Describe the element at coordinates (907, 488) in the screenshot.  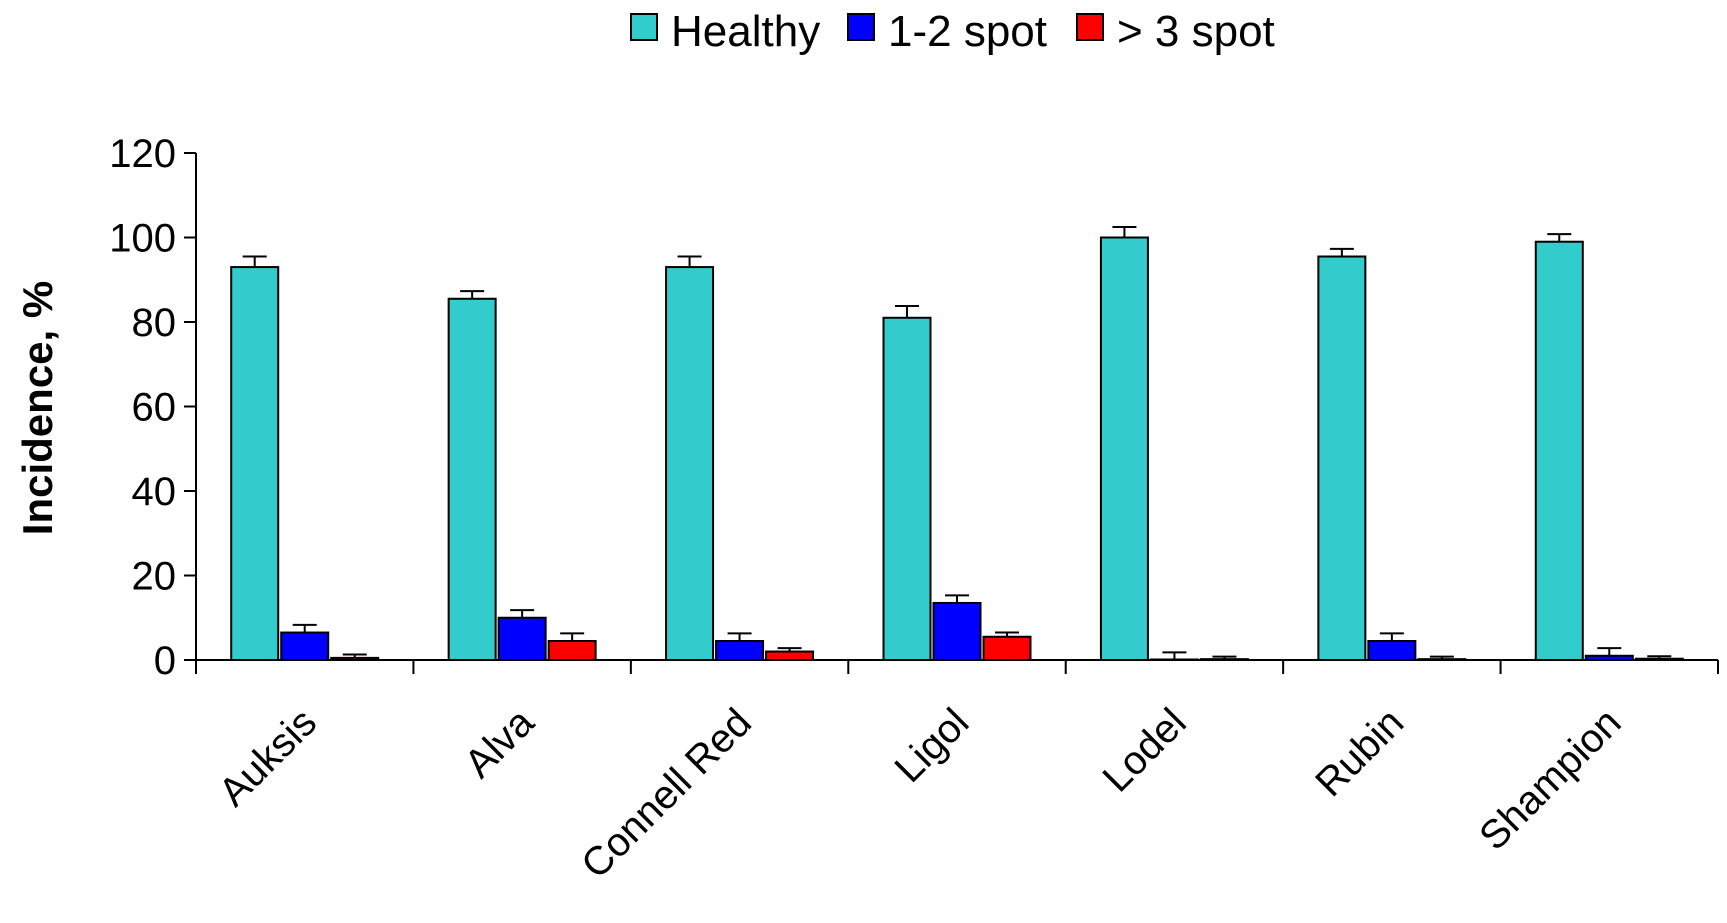
I see `bar-healthy-ligol` at that location.